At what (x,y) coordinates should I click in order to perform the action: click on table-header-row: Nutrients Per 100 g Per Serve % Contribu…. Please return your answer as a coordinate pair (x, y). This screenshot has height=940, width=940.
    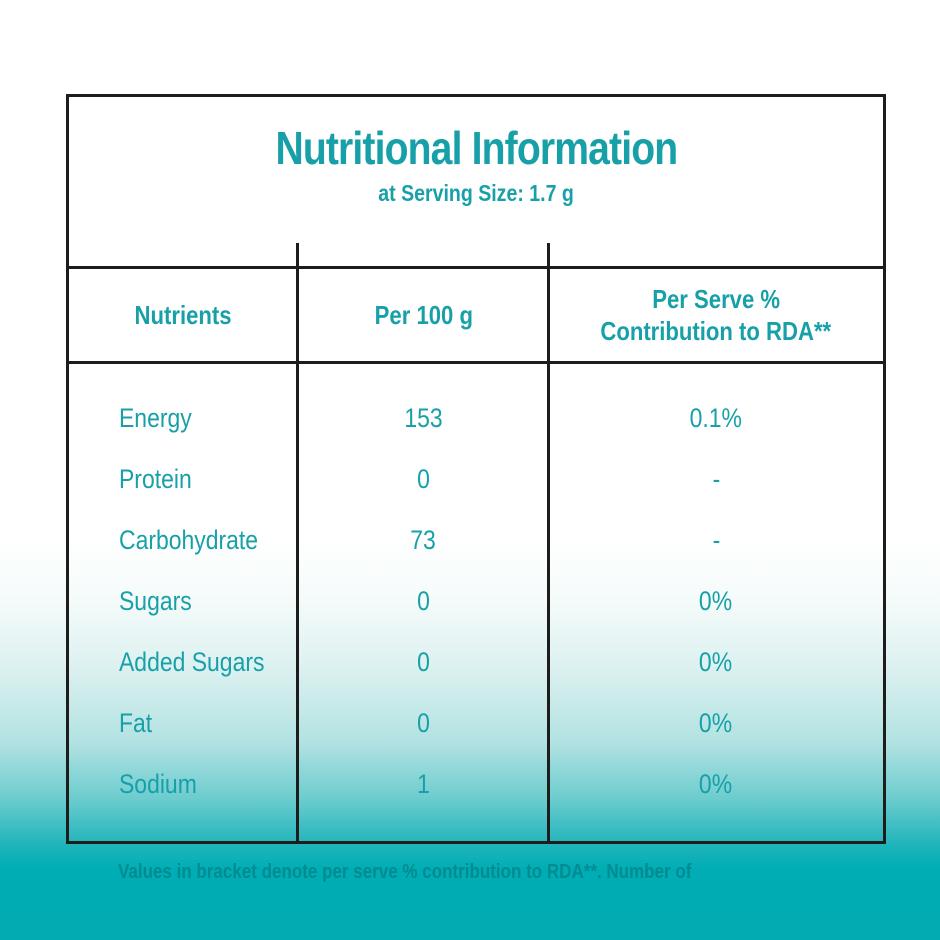
    Looking at the image, I should click on (476, 316).